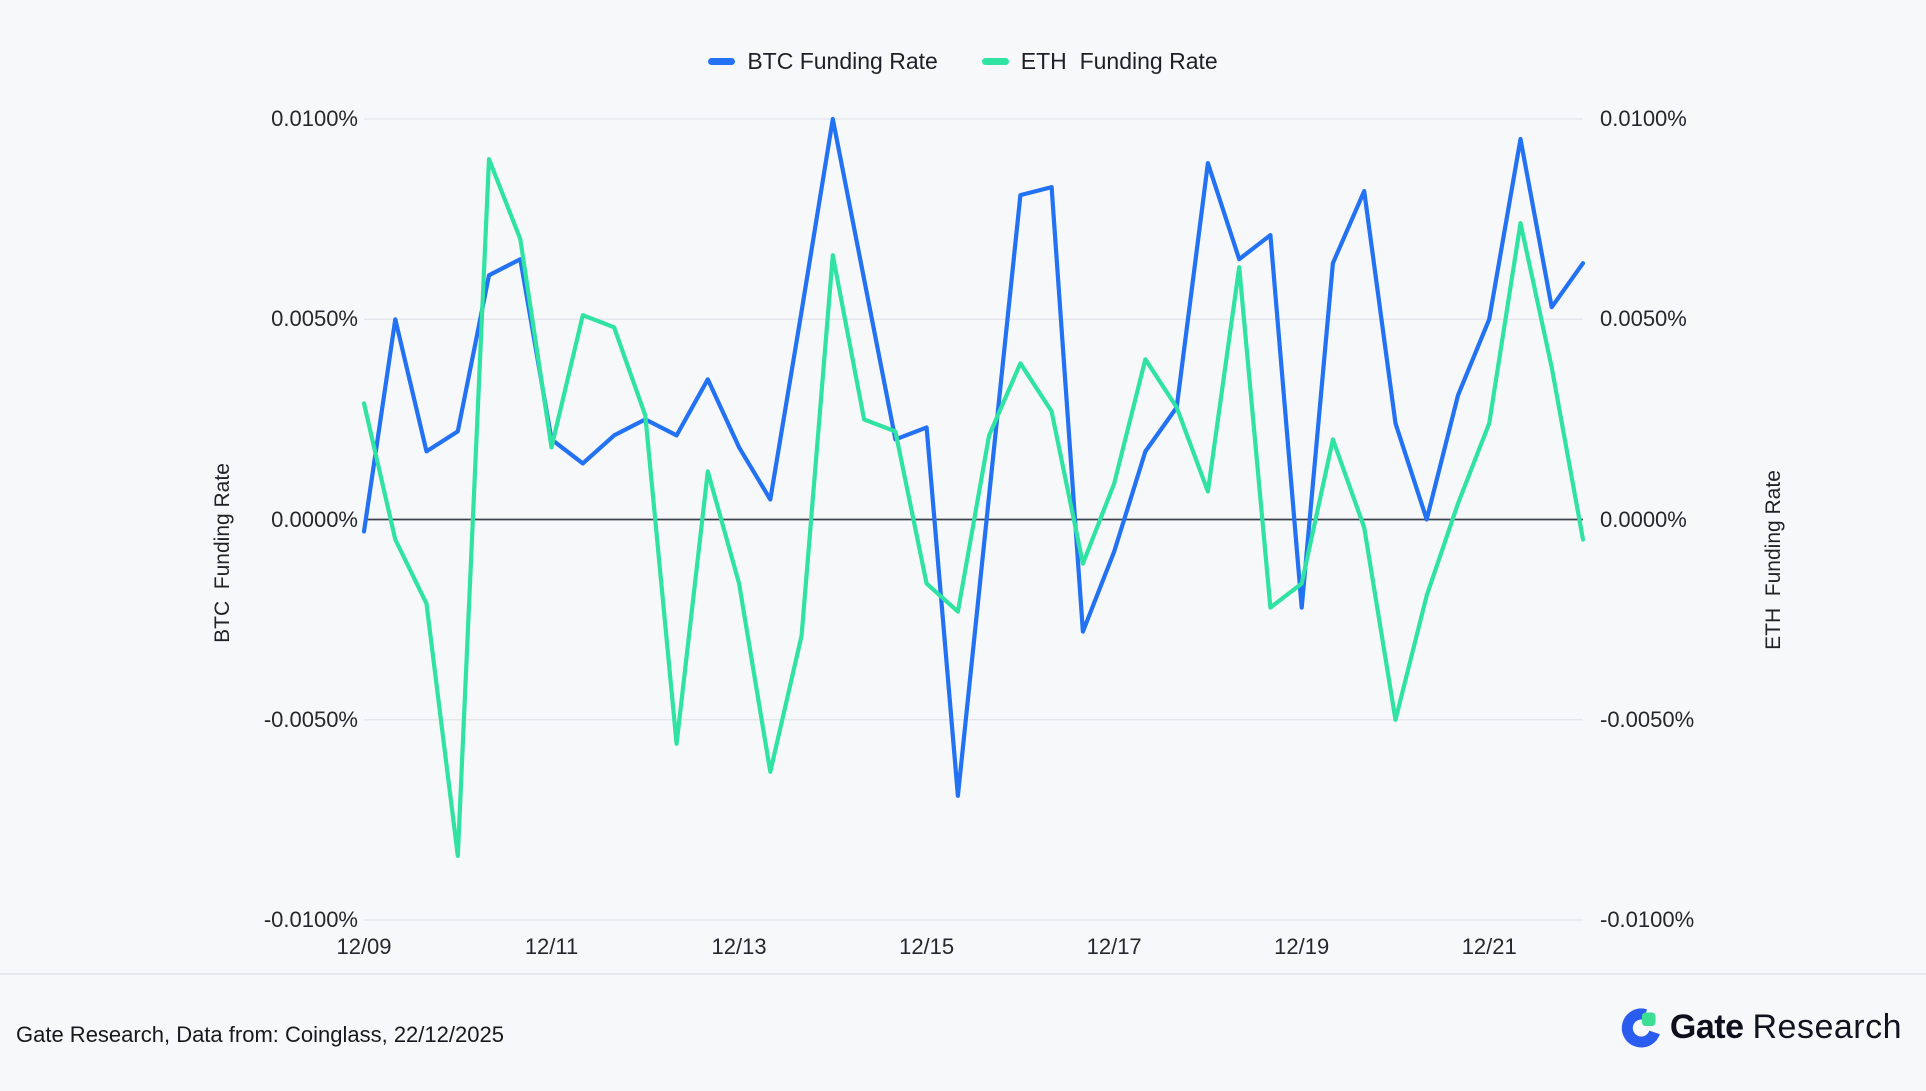 The width and height of the screenshot is (1926, 1091). I want to click on gate-research-logo: Gate Research, so click(1760, 1027).